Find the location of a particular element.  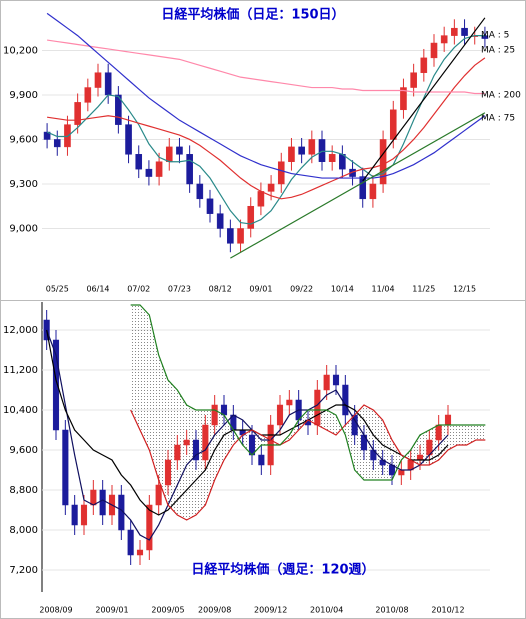

x-tick-label: 05/25 is located at coordinates (57, 289).